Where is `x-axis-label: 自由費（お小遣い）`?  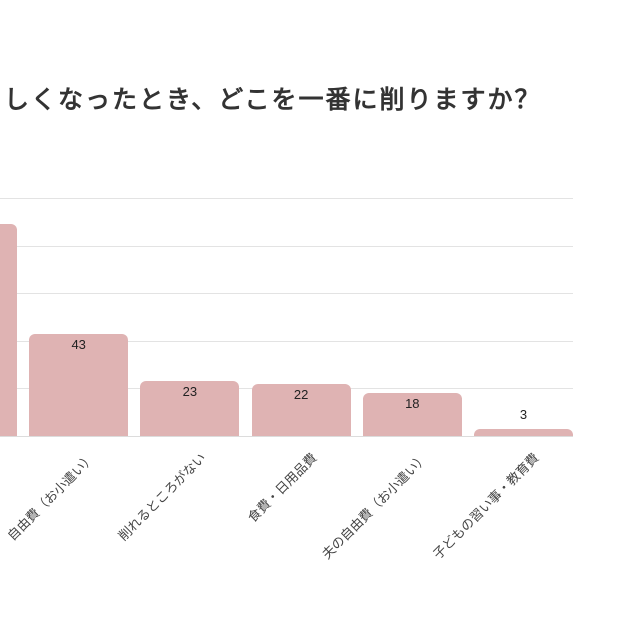
x-axis-label: 自由費（お小遣い） is located at coordinates (51, 497).